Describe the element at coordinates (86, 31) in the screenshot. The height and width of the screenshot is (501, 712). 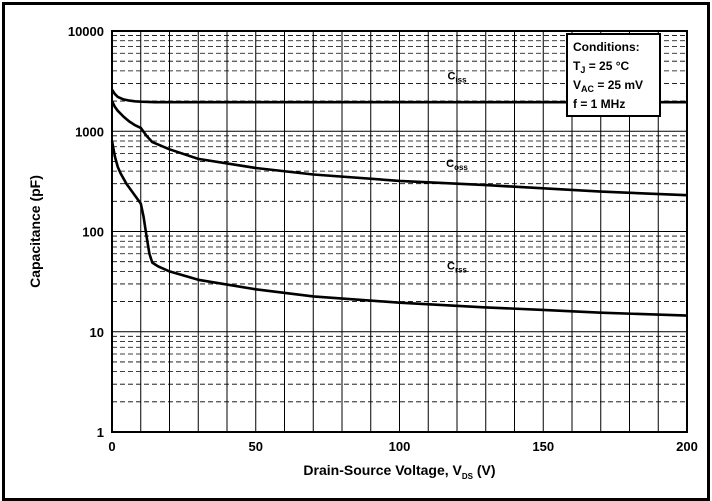
I see `y-tick-label: 10000` at that location.